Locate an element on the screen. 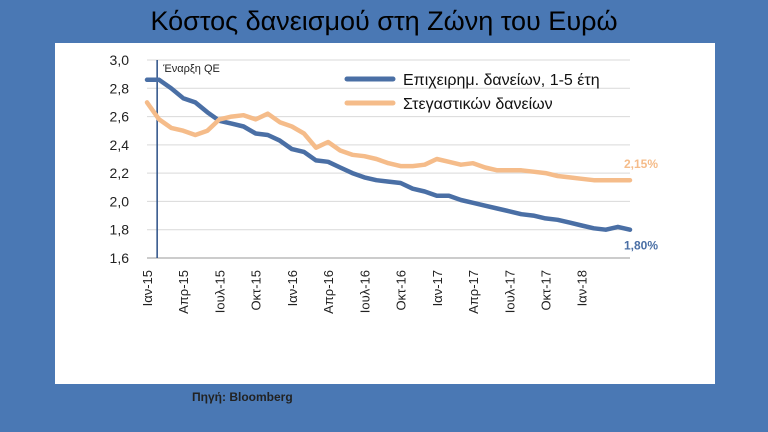 The image size is (768, 432). y-tick-label: 3,0 is located at coordinates (120, 60).